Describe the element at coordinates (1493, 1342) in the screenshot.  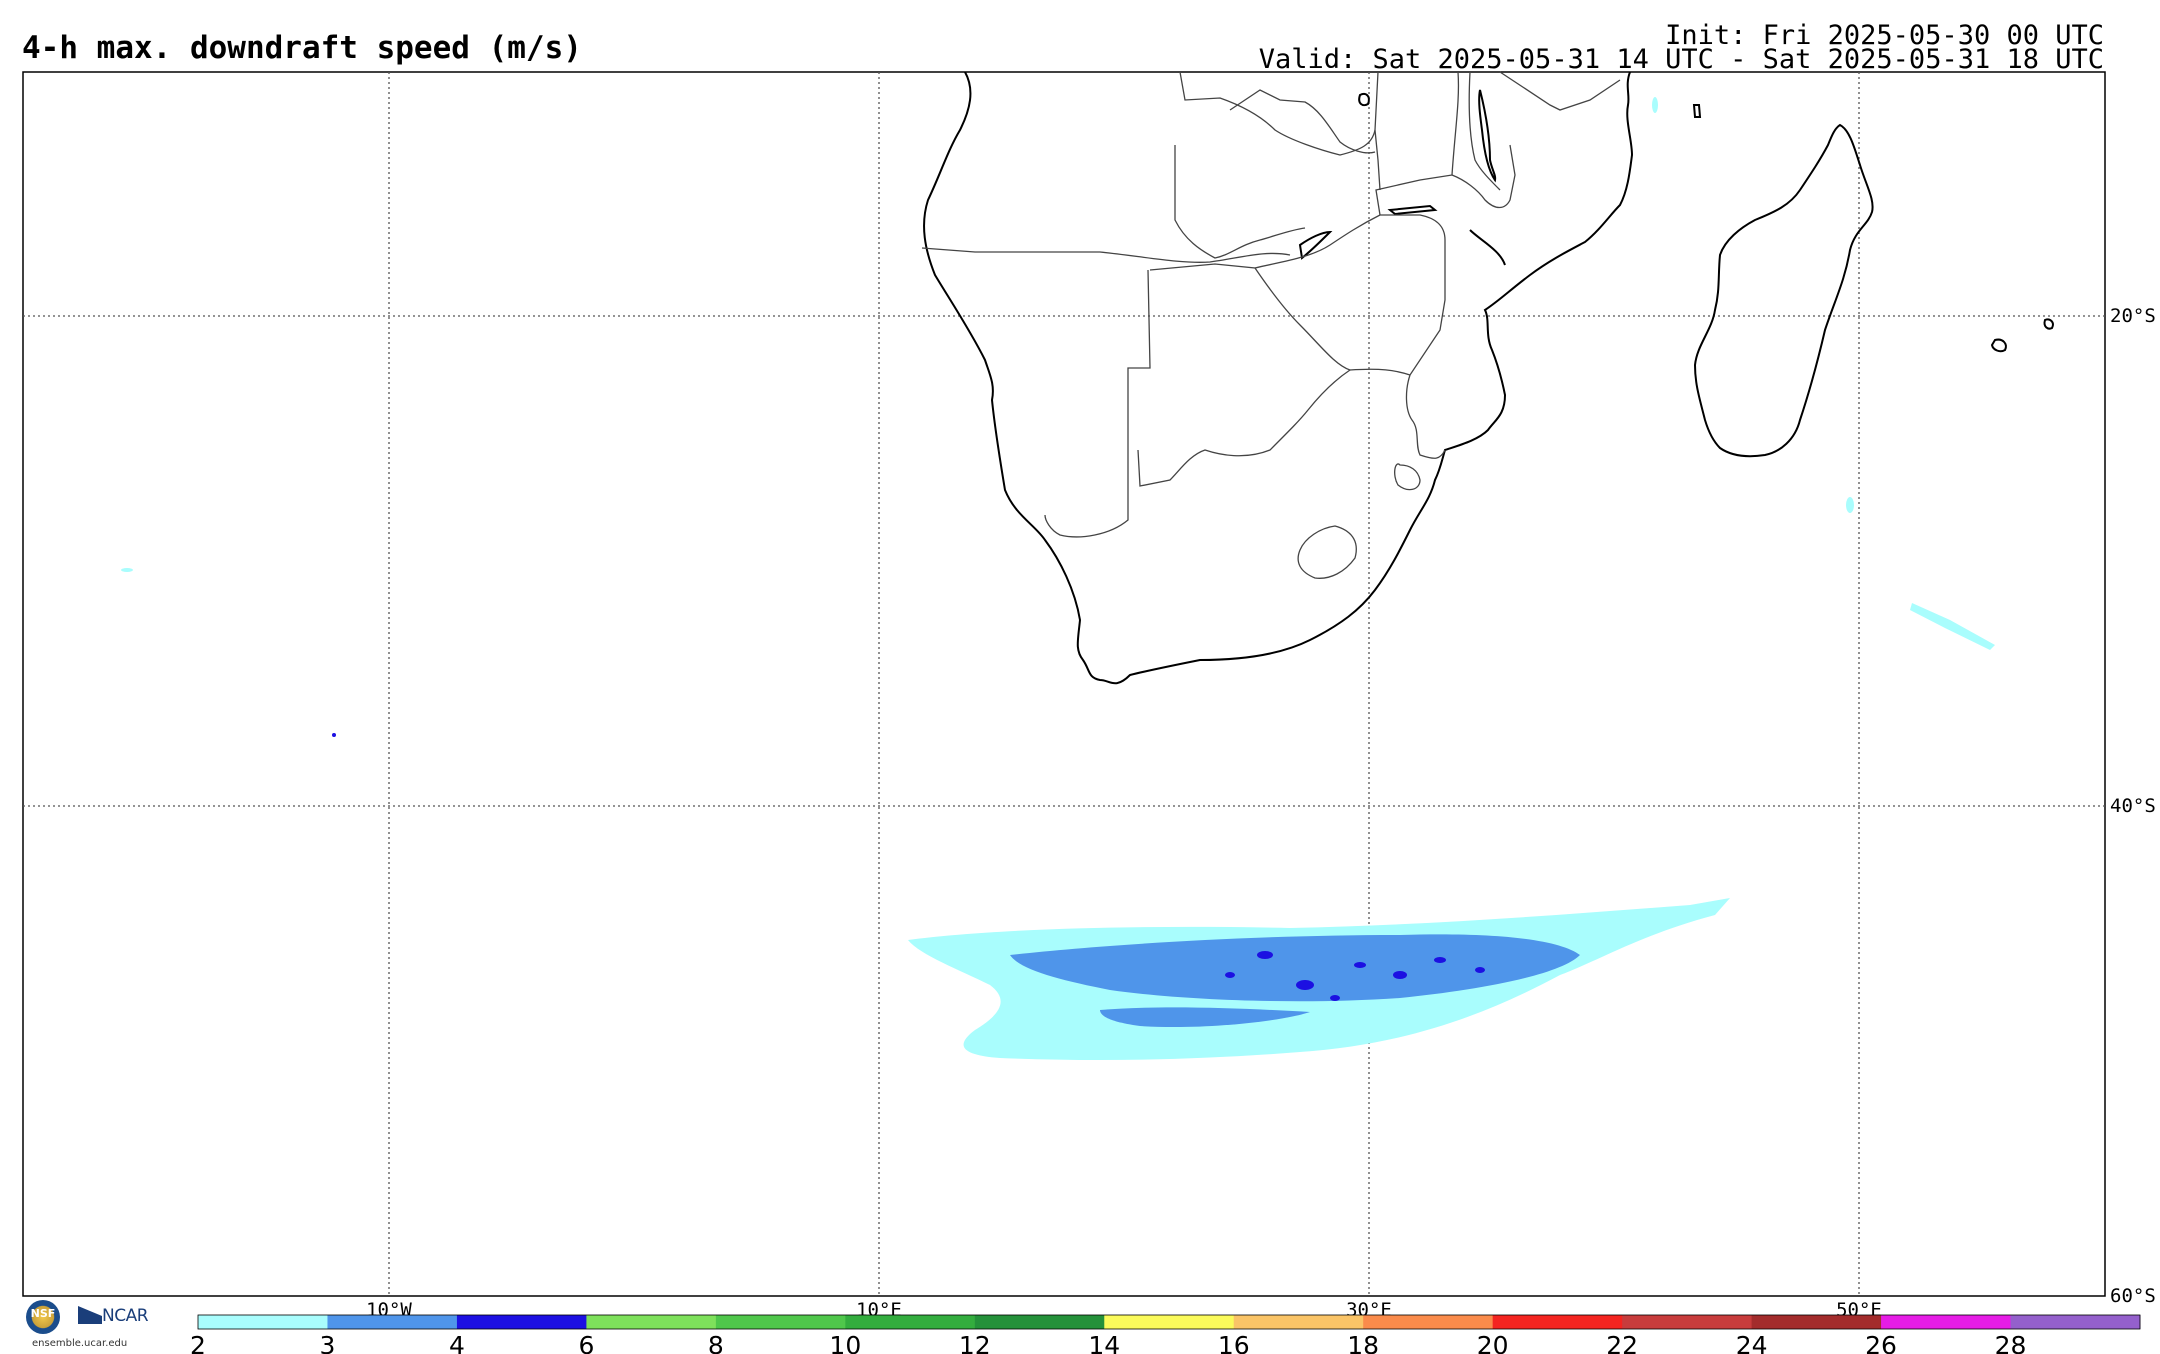
I see `colorbar-tick-label: 20` at that location.